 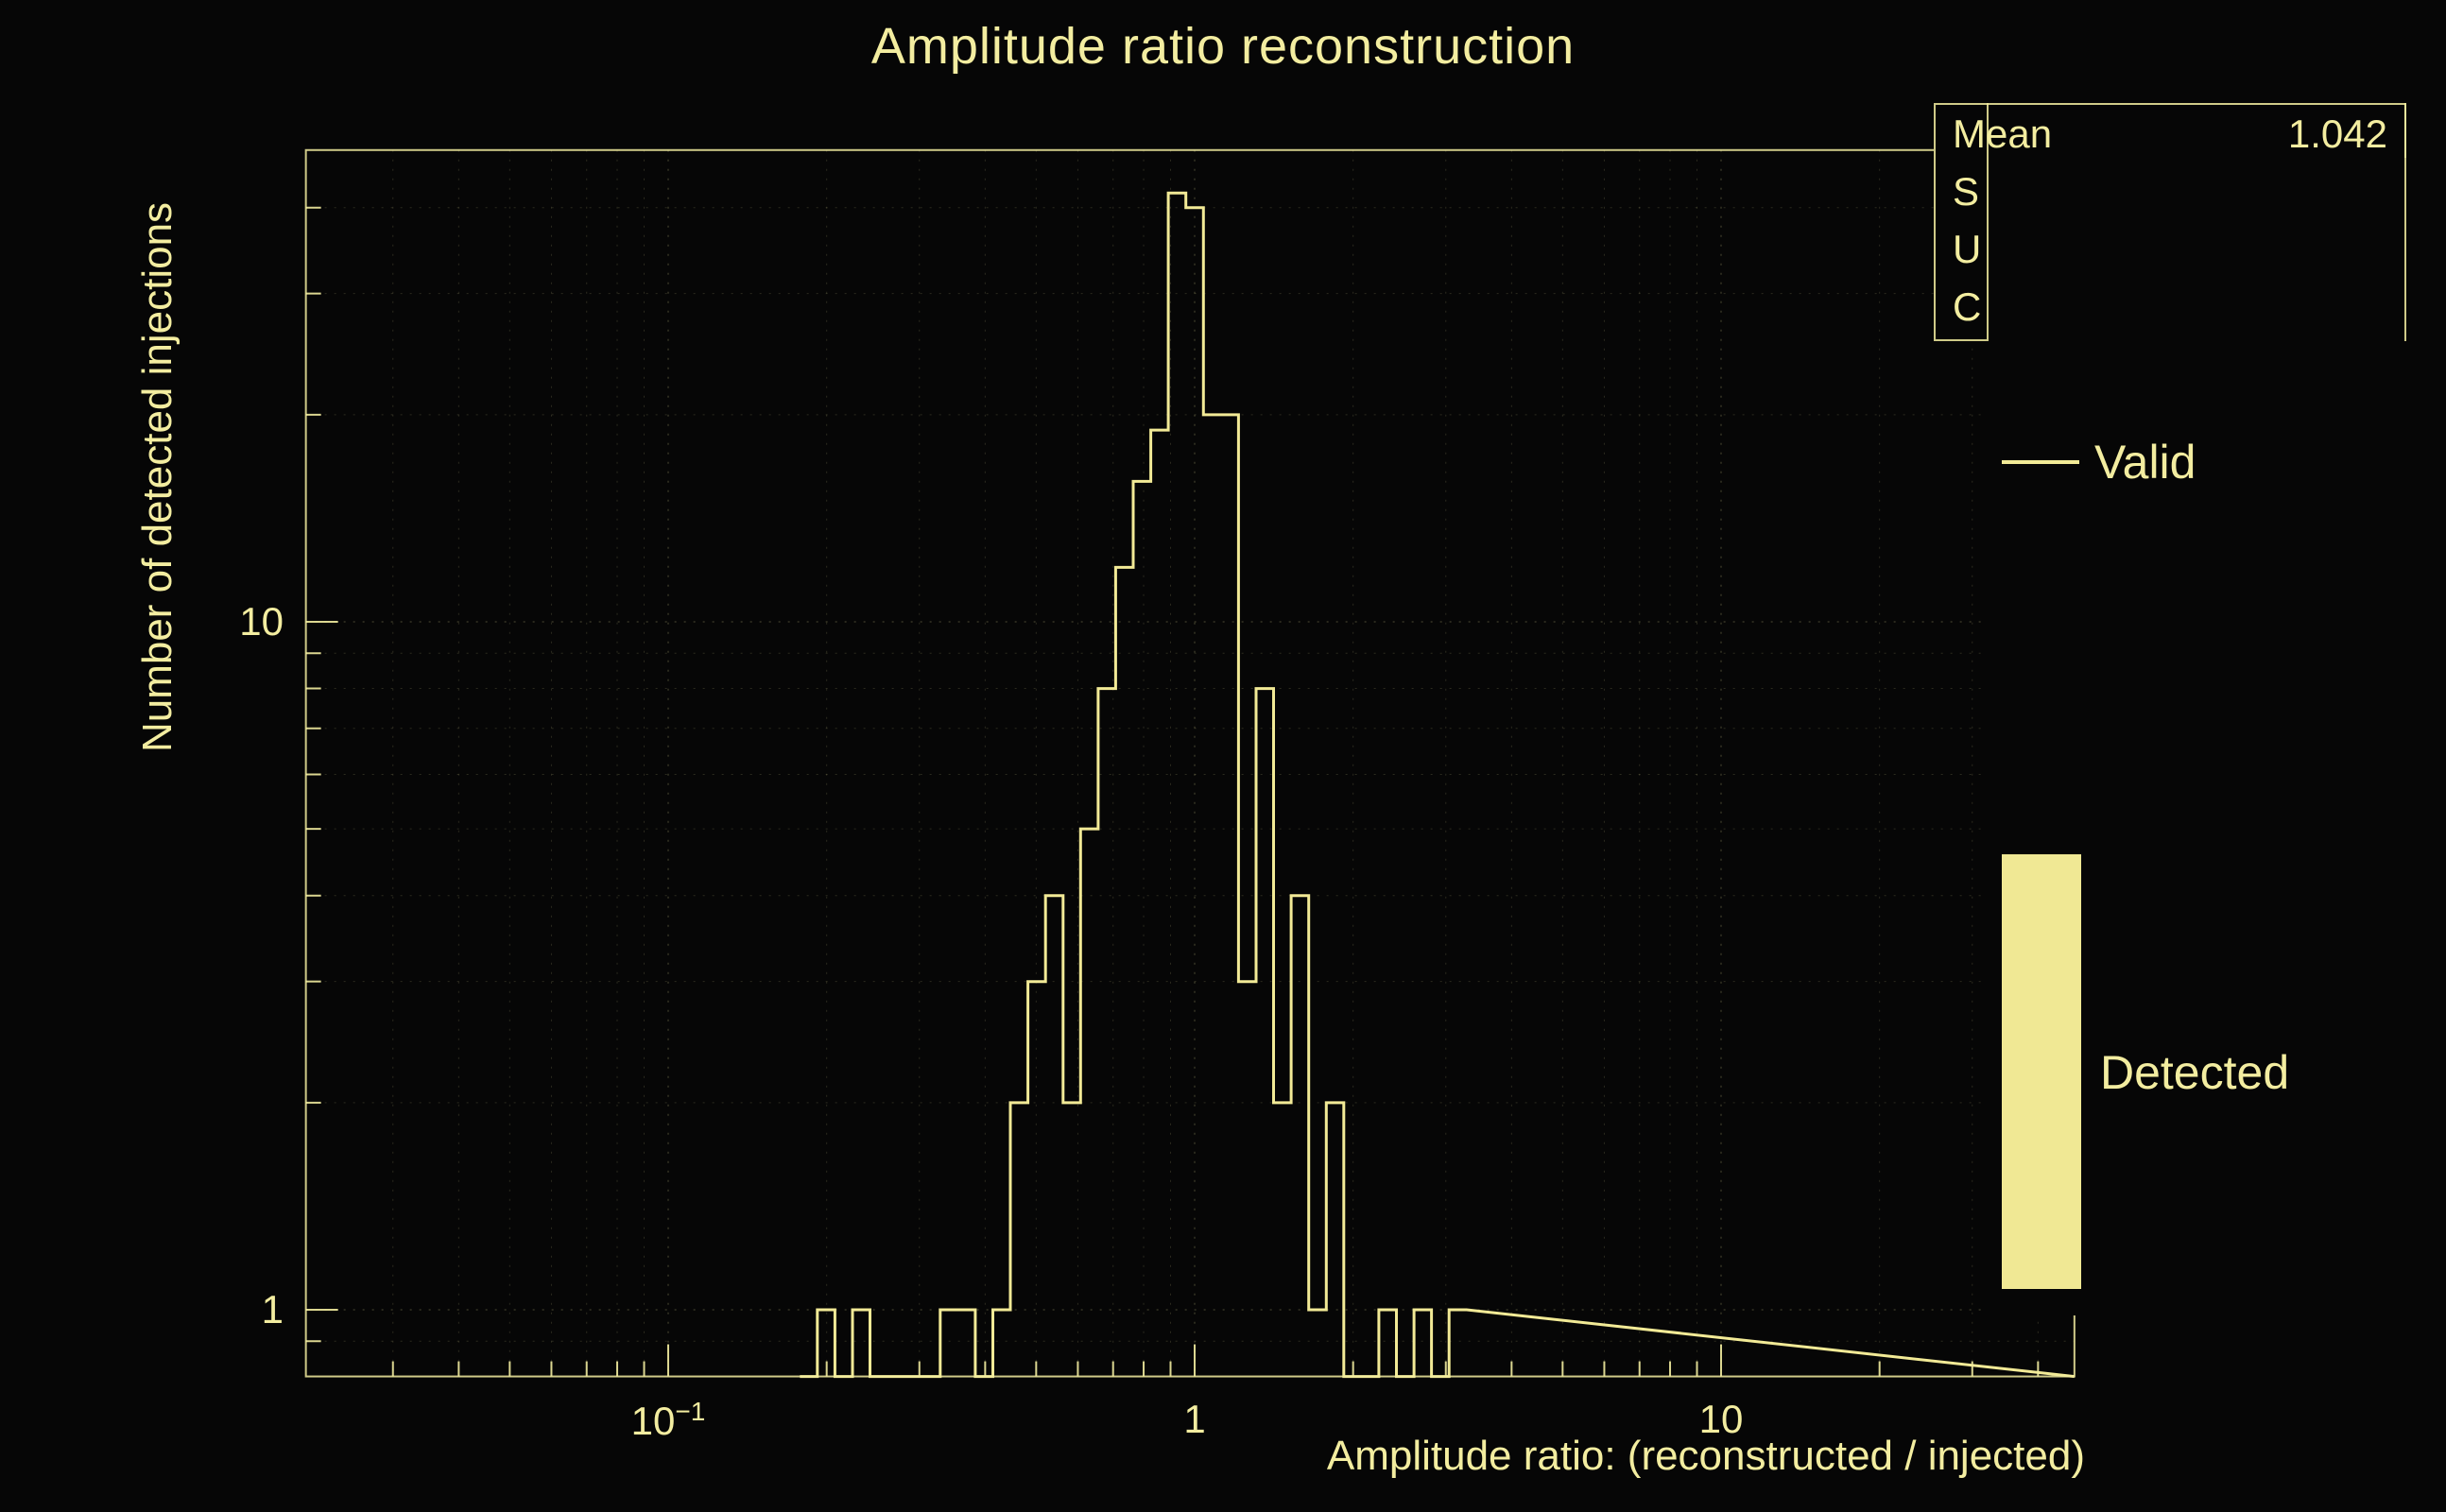 I want to click on legend-label-valid: Valid, so click(x=2145, y=462).